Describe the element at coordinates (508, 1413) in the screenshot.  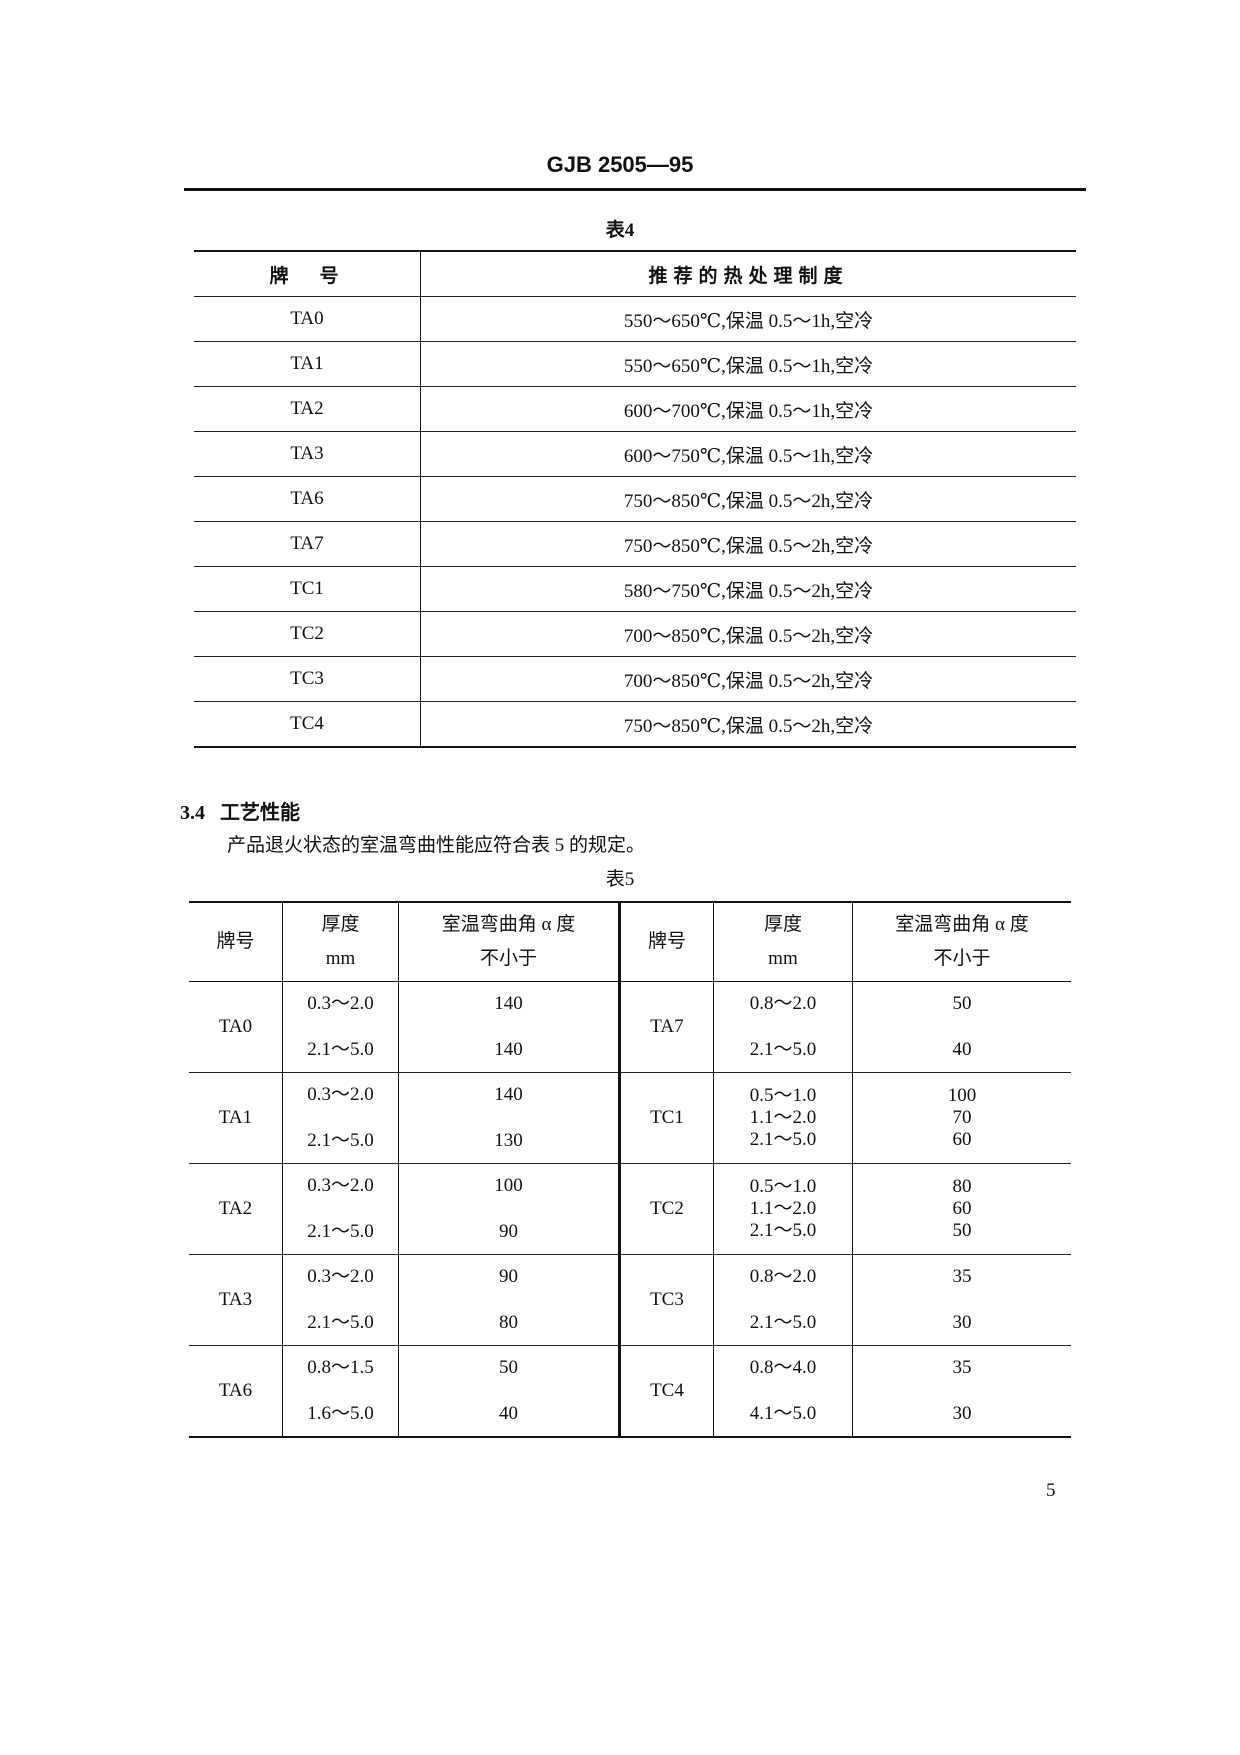
I see `angle-value: 40` at that location.